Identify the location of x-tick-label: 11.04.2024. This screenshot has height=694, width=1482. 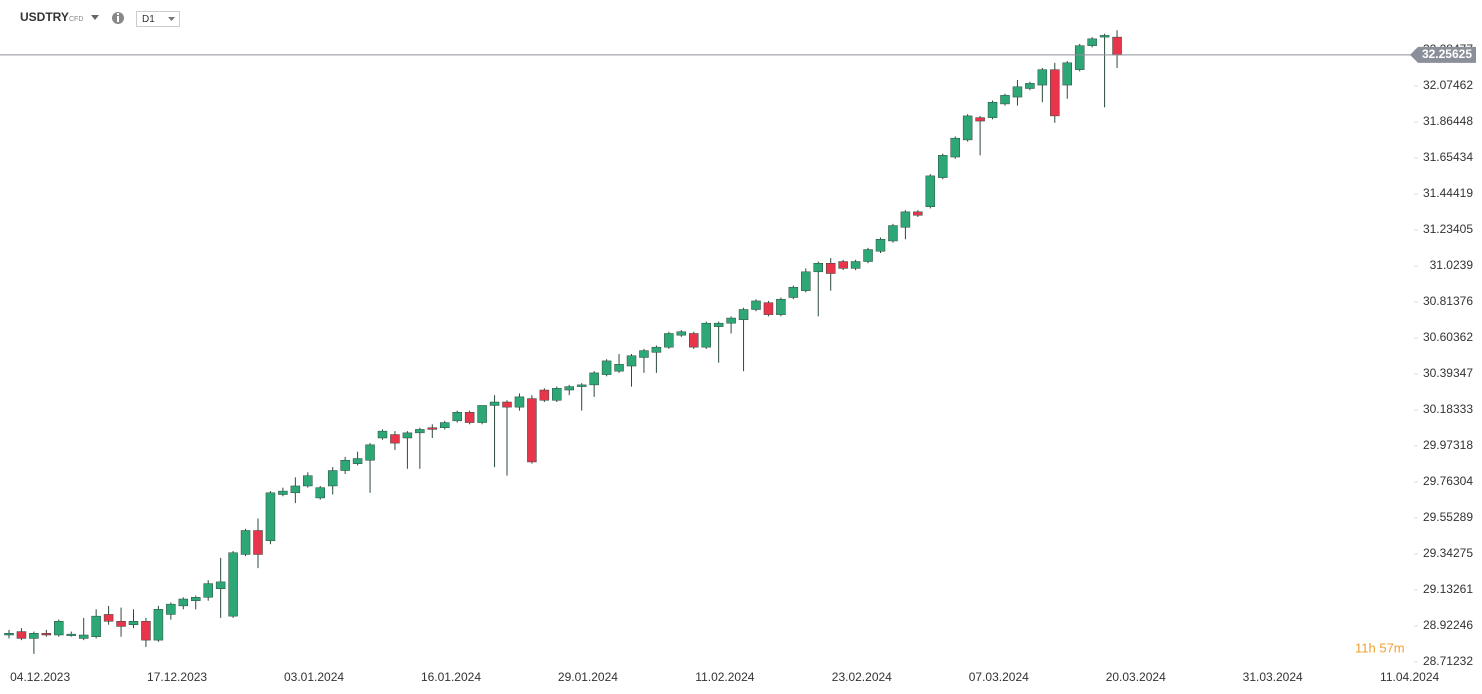
(1409, 677).